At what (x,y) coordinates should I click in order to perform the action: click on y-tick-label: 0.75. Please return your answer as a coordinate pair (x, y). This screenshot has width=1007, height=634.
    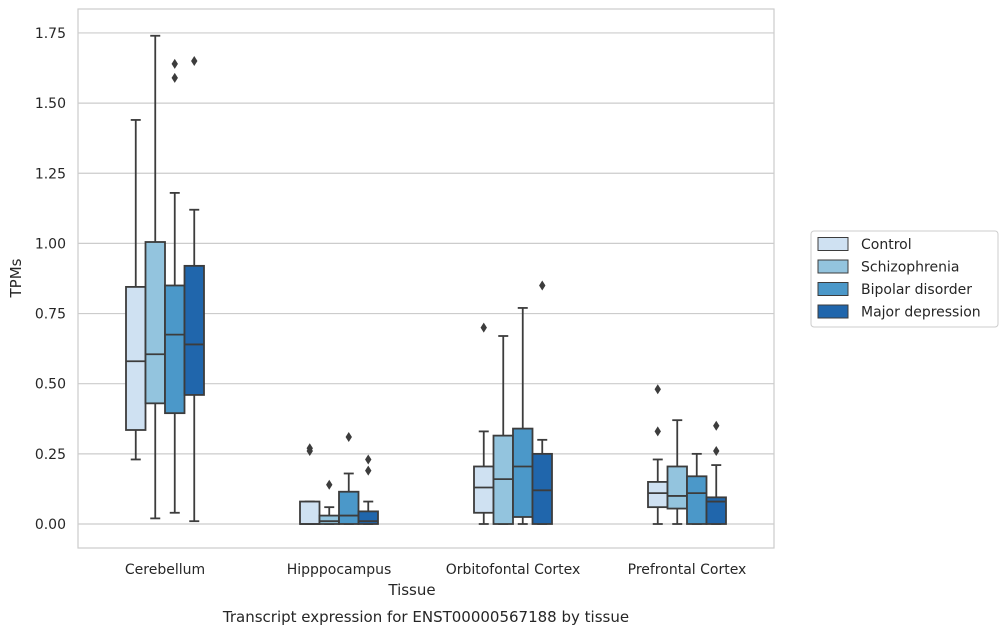
    Looking at the image, I should click on (50, 315).